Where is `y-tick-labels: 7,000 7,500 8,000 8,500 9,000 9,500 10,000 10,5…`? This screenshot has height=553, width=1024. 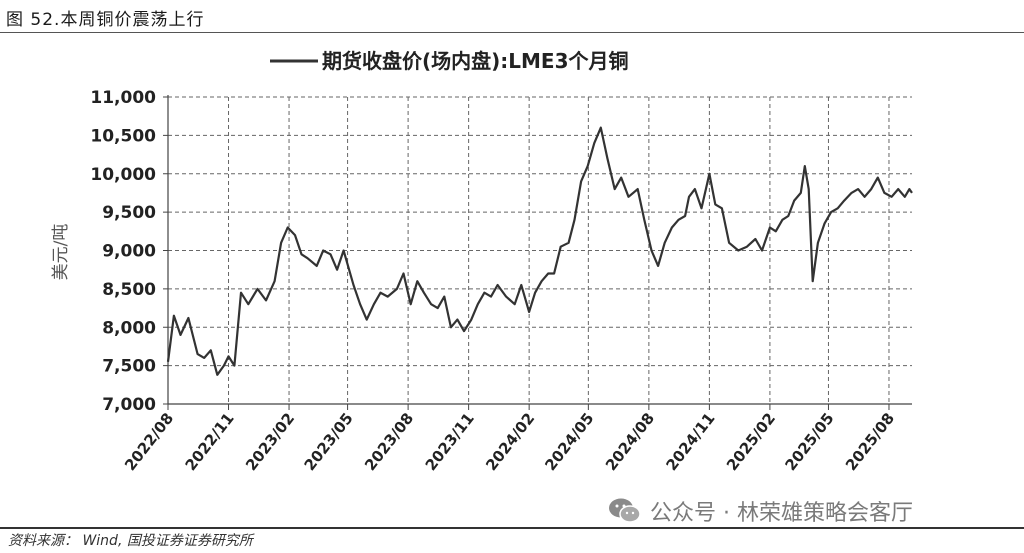
y-tick-labels: 7,000 7,500 8,000 8,500 9,000 9,500 10,000 10,5… is located at coordinates (123, 251).